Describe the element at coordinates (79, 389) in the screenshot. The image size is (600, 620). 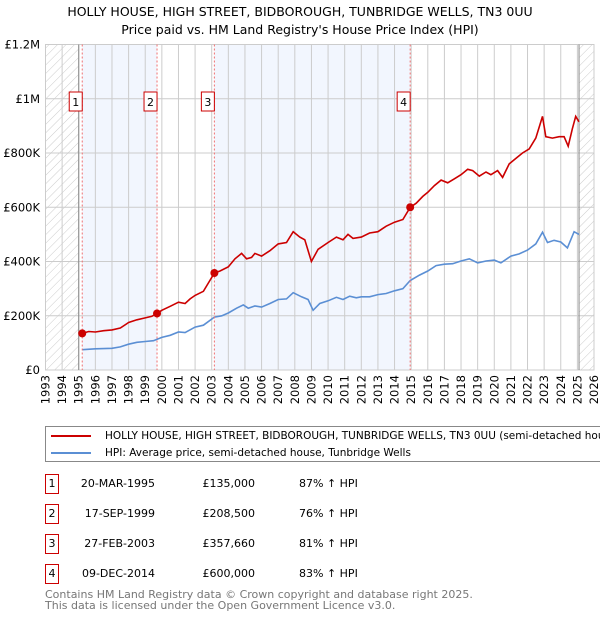
I see `x-tick-label: 1995` at that location.